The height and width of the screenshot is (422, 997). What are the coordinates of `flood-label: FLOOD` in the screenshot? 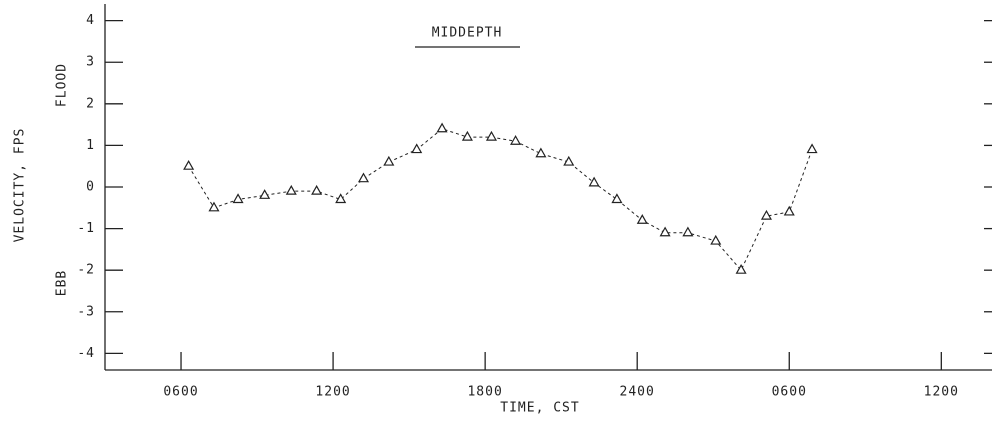 It's located at (62, 85).